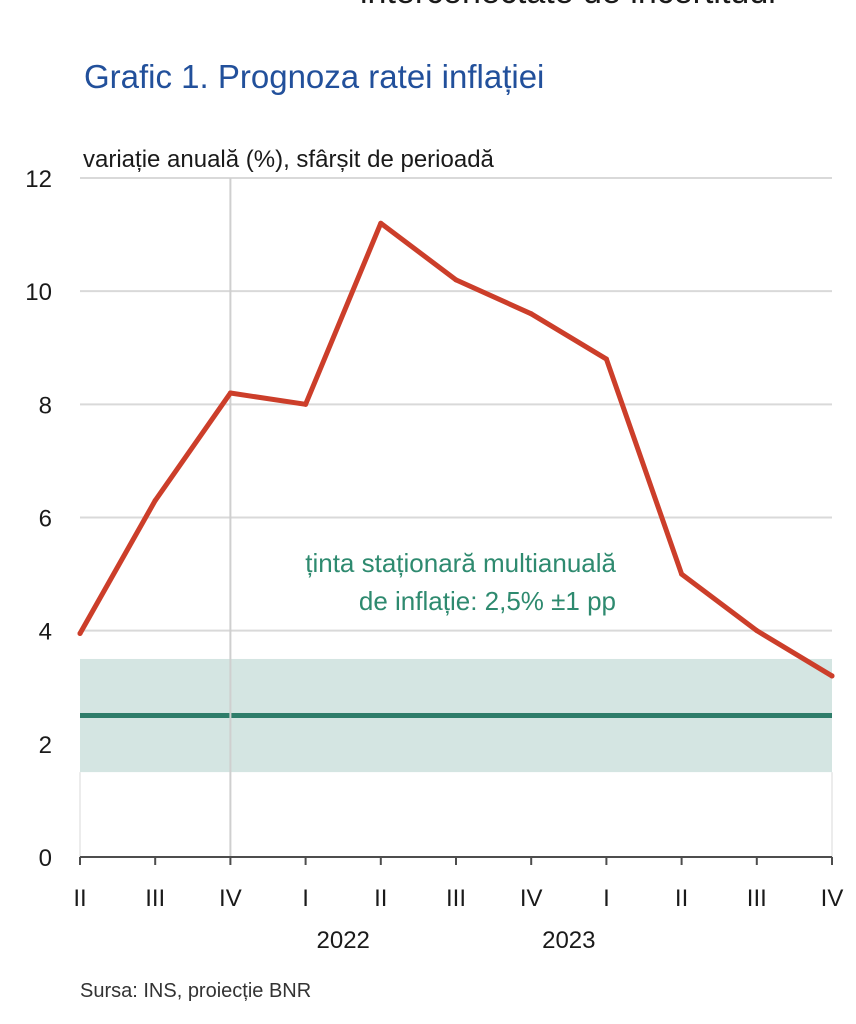 The image size is (856, 1024). Describe the element at coordinates (568, 940) in the screenshot. I see `year-label: 2023` at that location.